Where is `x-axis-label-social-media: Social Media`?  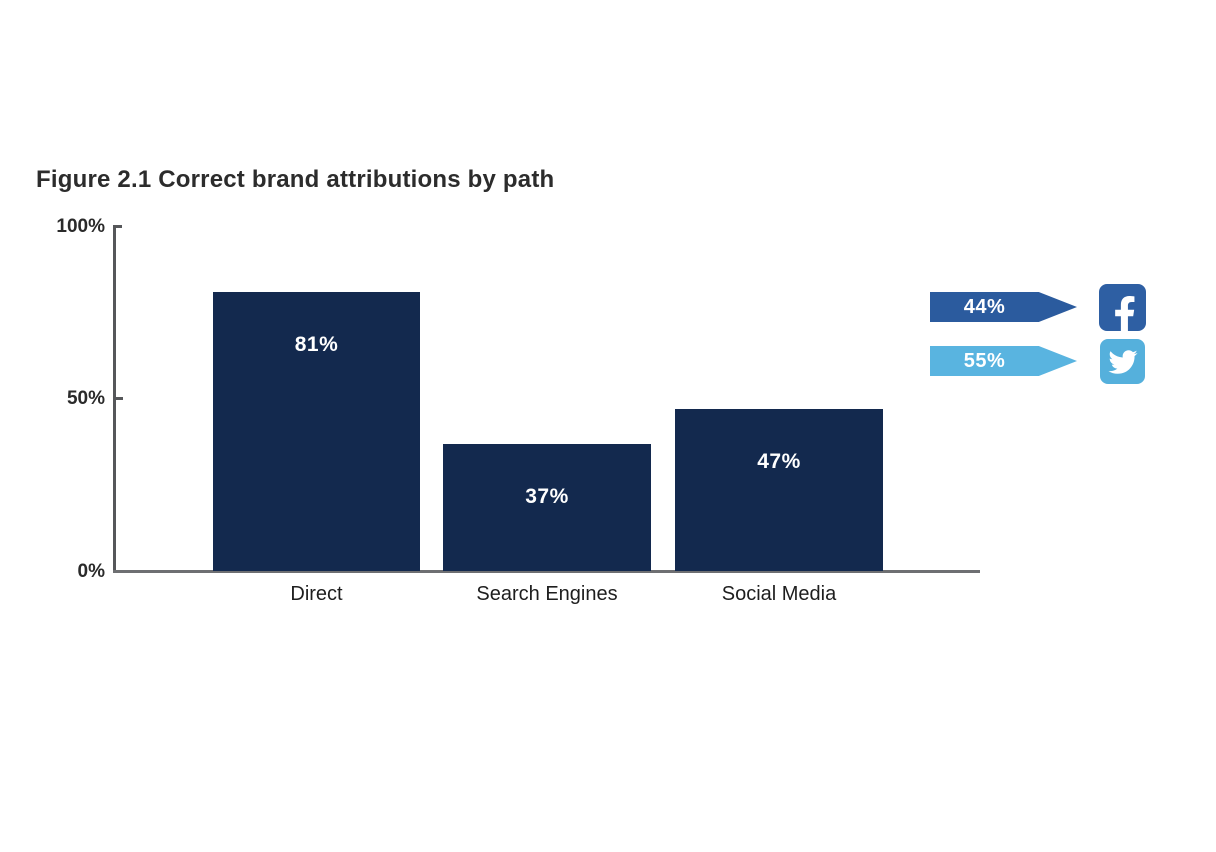
x-axis-label-social-media: Social Media is located at coordinates (779, 594).